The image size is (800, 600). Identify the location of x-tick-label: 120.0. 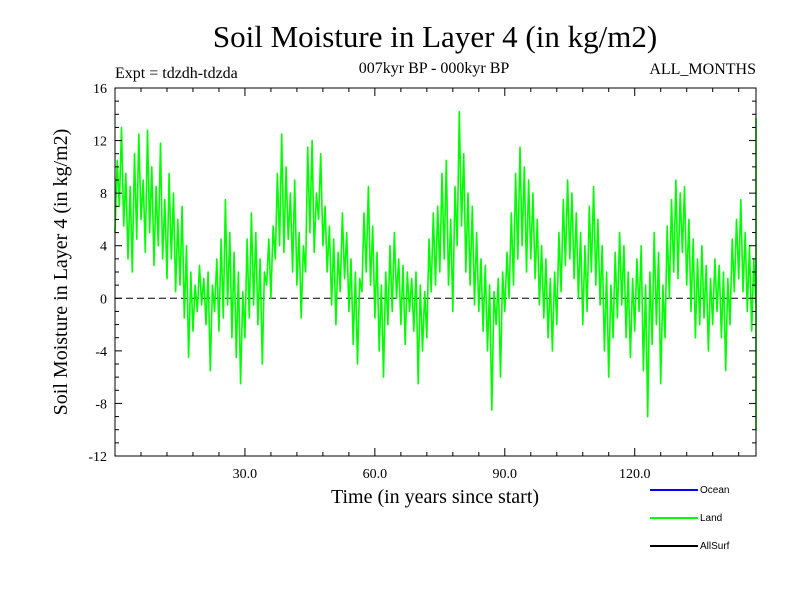
(635, 474).